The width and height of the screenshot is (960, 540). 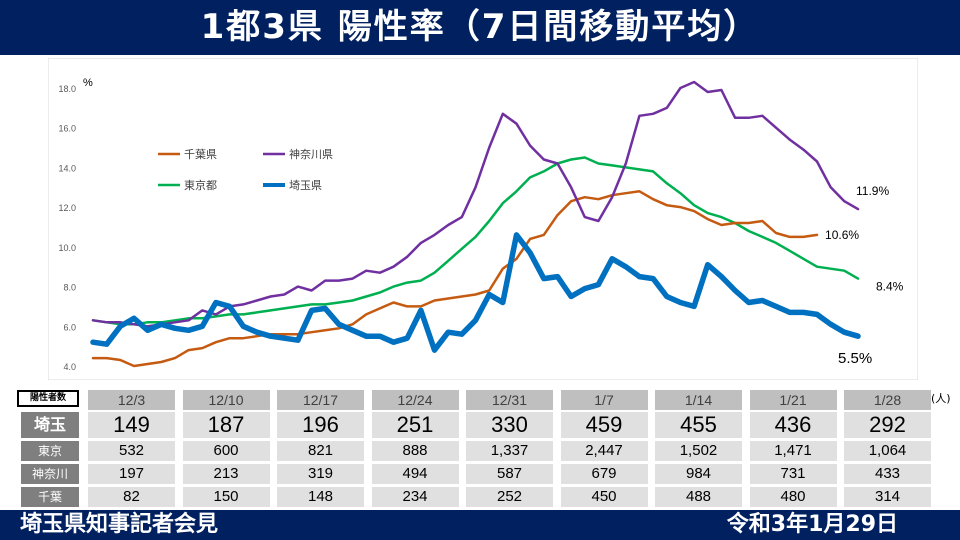 What do you see at coordinates (793, 451) in the screenshot?
I see `table-cell: 1,471` at bounding box center [793, 451].